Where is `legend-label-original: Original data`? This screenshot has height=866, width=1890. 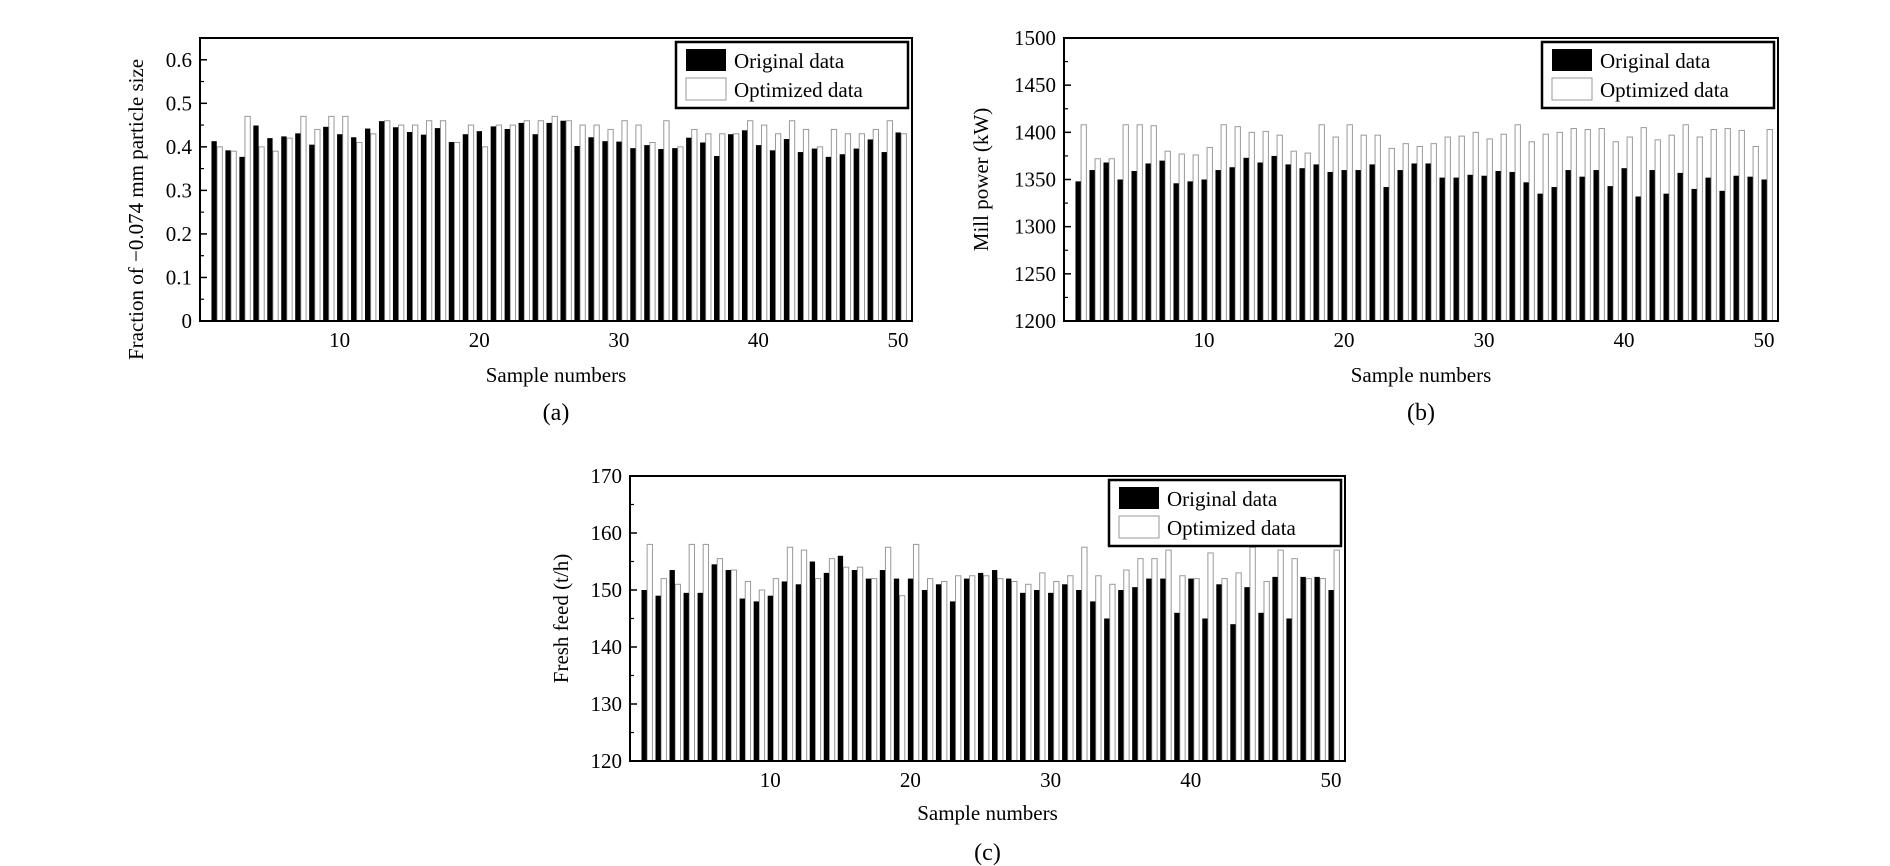
legend-label-original: Original data is located at coordinates (1655, 61).